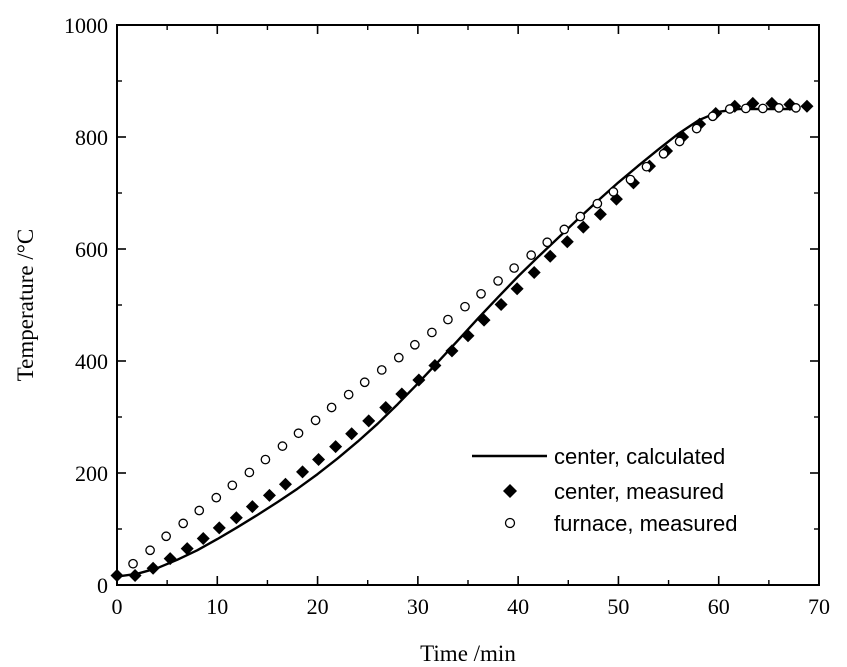 This screenshot has height=667, width=847. I want to click on x-tick-label: 10, so click(217, 606).